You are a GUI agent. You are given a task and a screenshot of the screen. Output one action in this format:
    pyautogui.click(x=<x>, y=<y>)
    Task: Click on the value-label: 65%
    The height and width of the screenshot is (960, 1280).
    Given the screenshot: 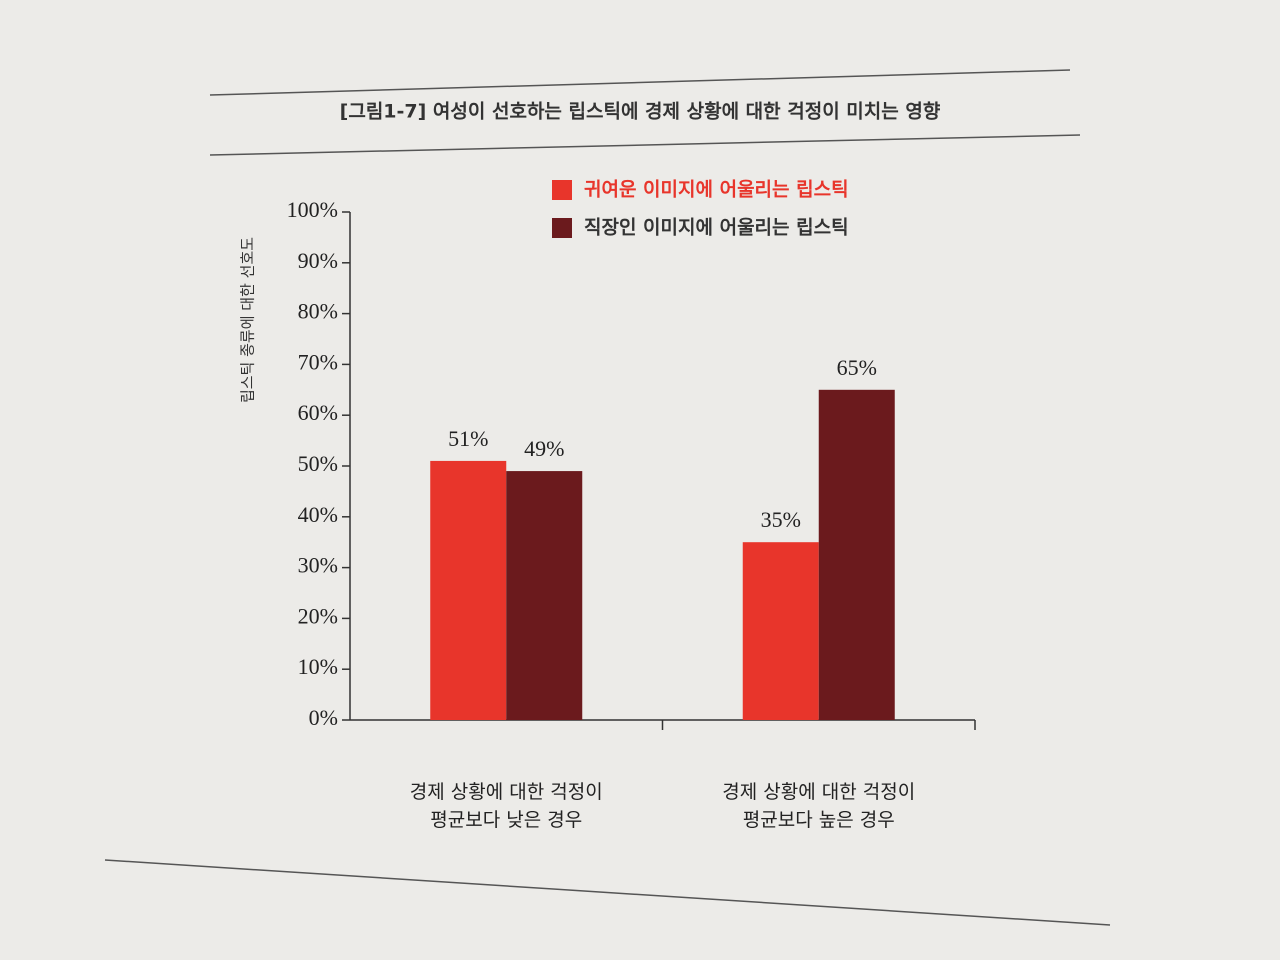 What is the action you would take?
    pyautogui.click(x=857, y=367)
    